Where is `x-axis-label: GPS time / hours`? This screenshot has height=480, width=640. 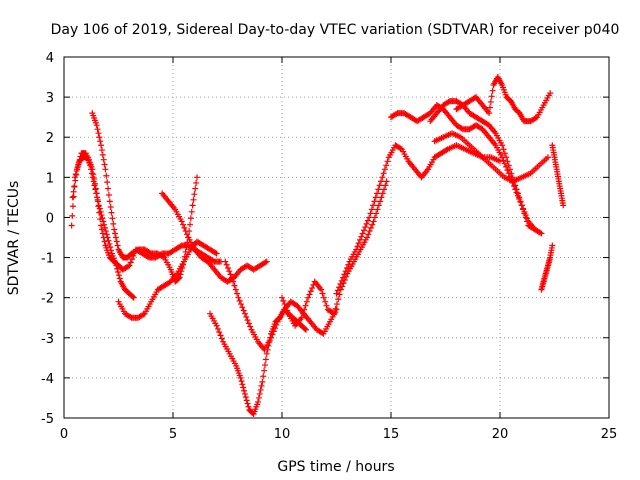
x-axis-label: GPS time / hours is located at coordinates (335, 467).